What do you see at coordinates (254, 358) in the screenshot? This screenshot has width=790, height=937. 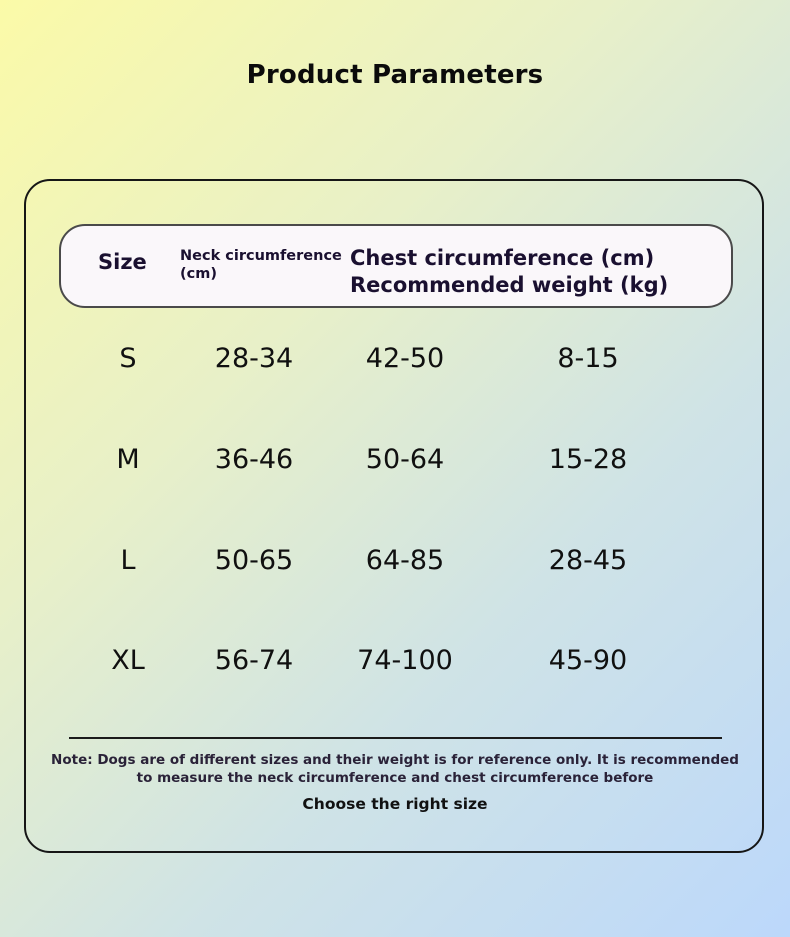 I see `cell-neck: 28-34` at bounding box center [254, 358].